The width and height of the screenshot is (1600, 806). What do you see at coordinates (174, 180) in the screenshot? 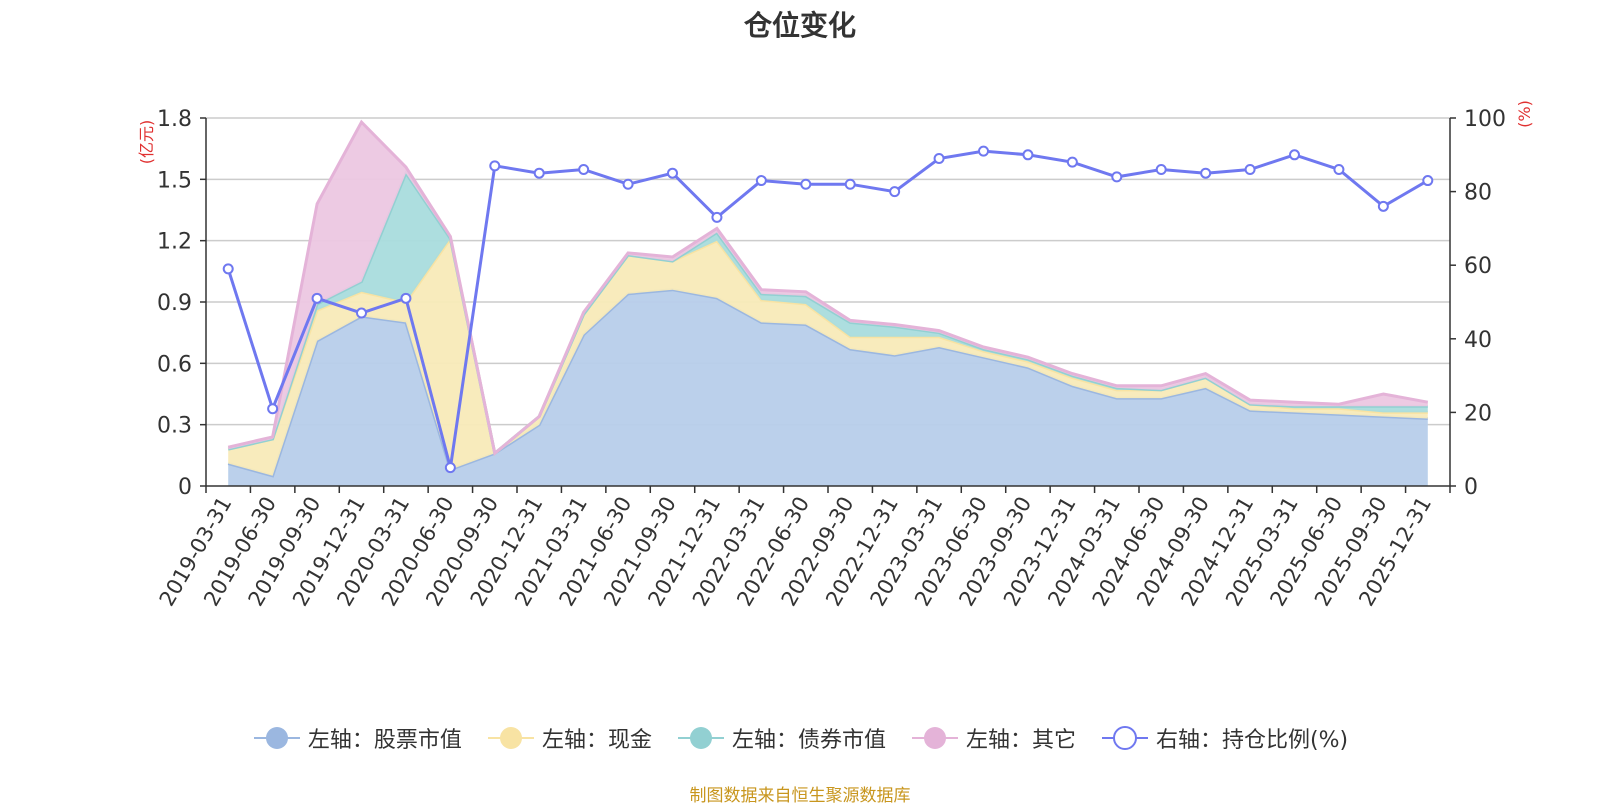
I see `left-tick-label: 1.5` at bounding box center [174, 180].